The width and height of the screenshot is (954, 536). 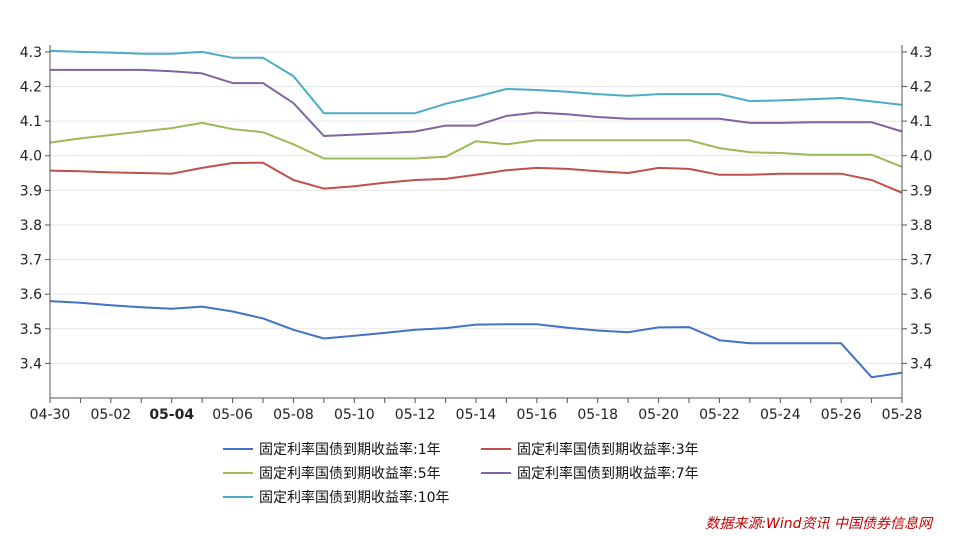 I want to click on x-tick-label: 05-14, so click(x=476, y=415).